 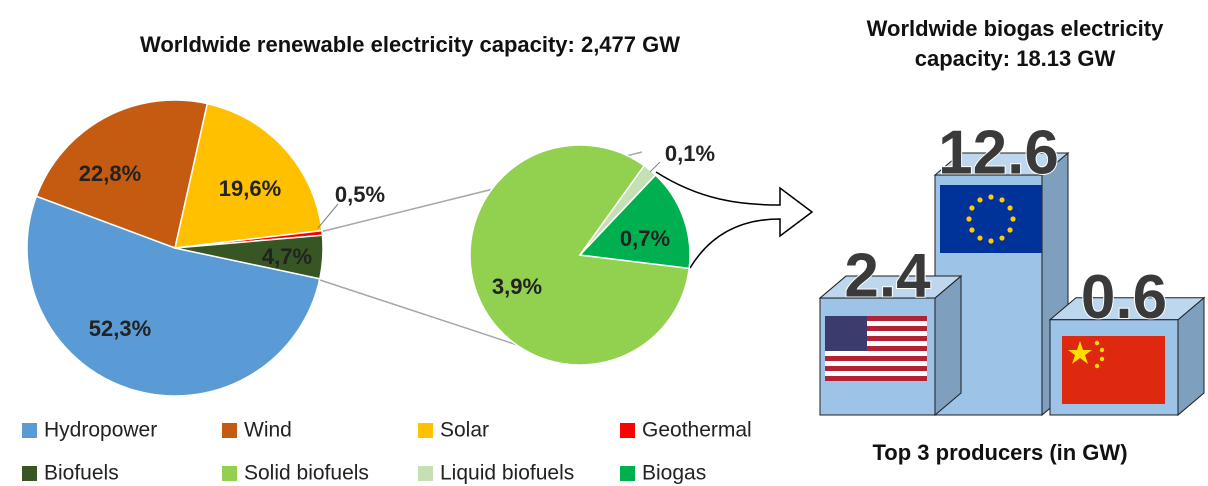 What do you see at coordinates (110, 173) in the screenshot?
I see `data-label: 22,8%` at bounding box center [110, 173].